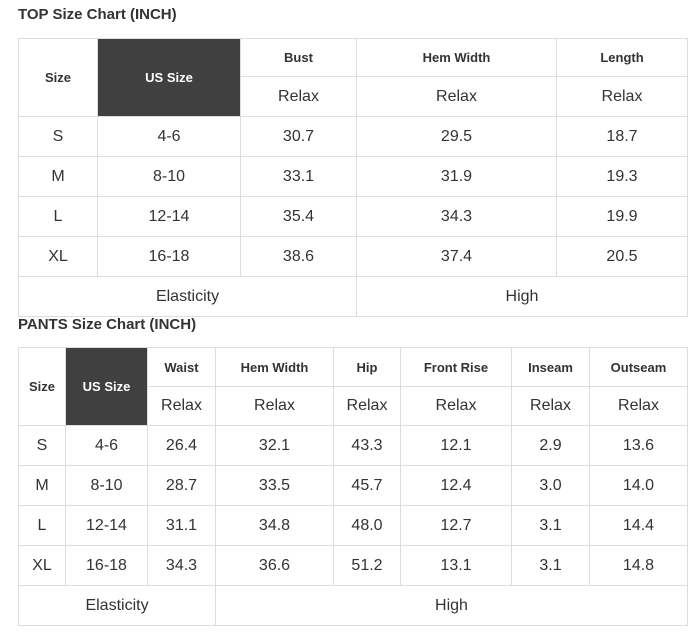  What do you see at coordinates (274, 525) in the screenshot?
I see `data-cell: 34.8` at bounding box center [274, 525].